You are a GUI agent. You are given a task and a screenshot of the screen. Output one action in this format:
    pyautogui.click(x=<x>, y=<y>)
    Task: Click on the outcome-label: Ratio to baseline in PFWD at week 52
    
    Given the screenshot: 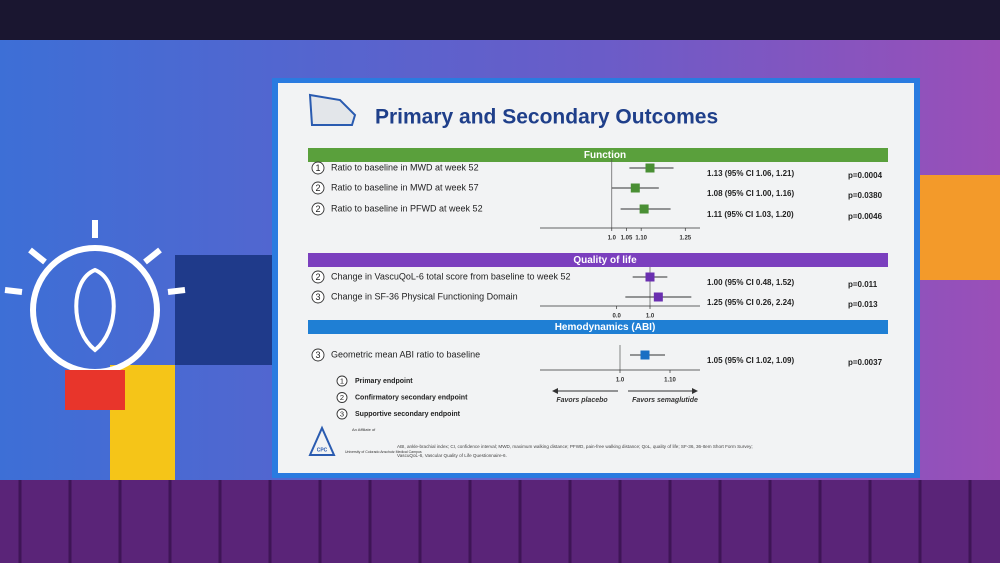 What is the action you would take?
    pyautogui.click(x=407, y=208)
    